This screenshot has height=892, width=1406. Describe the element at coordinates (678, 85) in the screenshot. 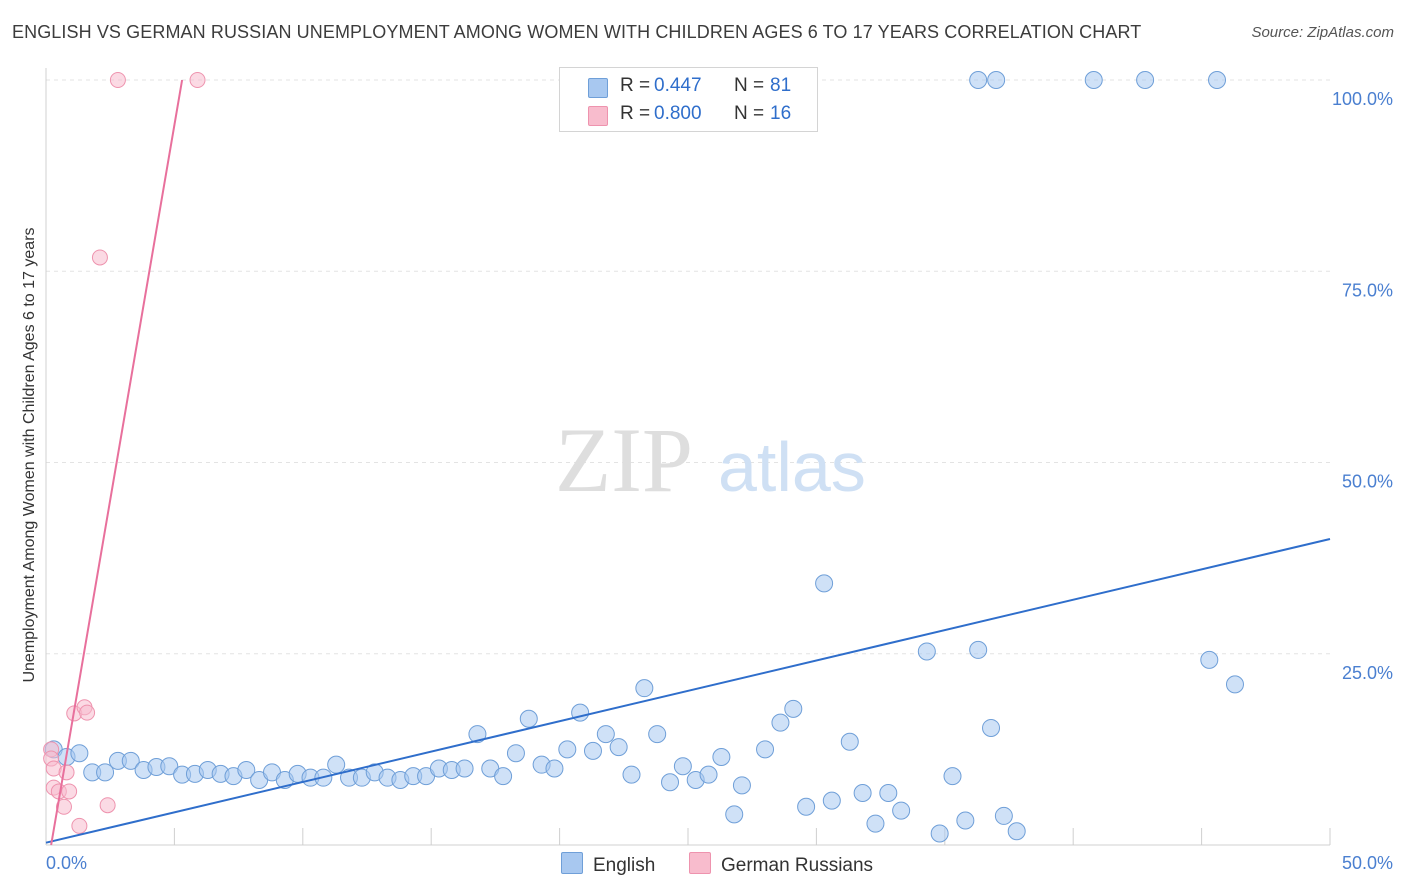

I see `english-r-value: 0.447` at that location.